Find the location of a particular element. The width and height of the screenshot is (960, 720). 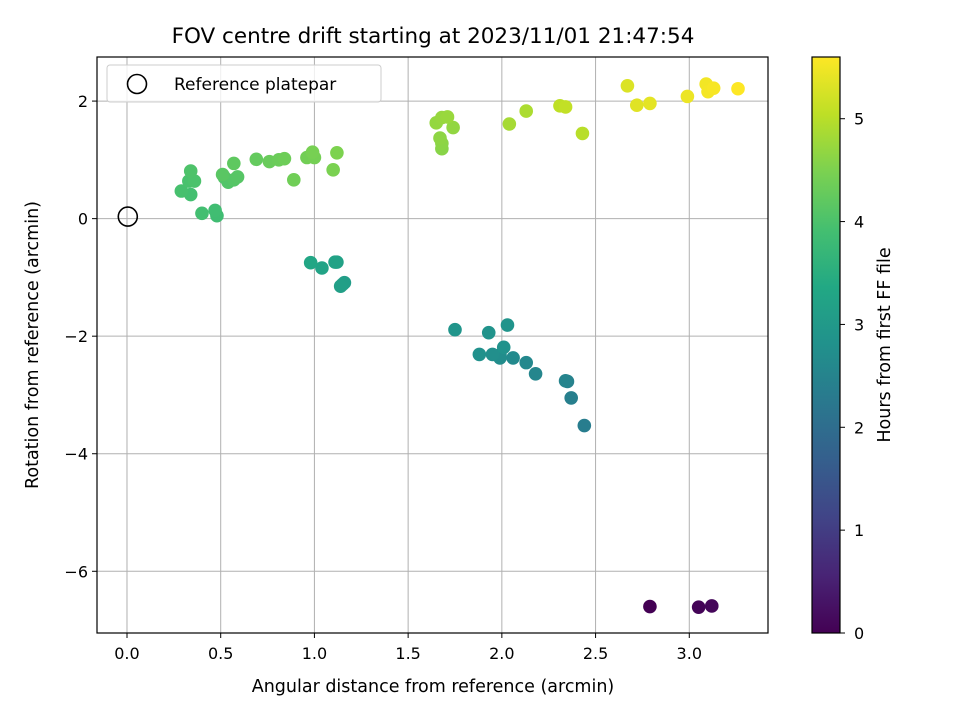

legend-marker is located at coordinates (137, 84).